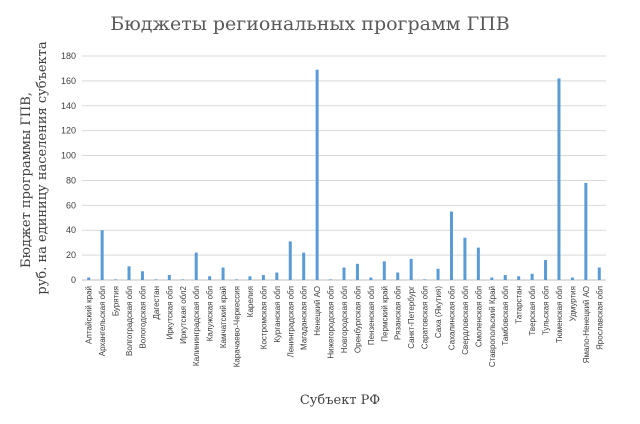  What do you see at coordinates (68, 156) in the screenshot?
I see `y-tick-label: 100` at bounding box center [68, 156].